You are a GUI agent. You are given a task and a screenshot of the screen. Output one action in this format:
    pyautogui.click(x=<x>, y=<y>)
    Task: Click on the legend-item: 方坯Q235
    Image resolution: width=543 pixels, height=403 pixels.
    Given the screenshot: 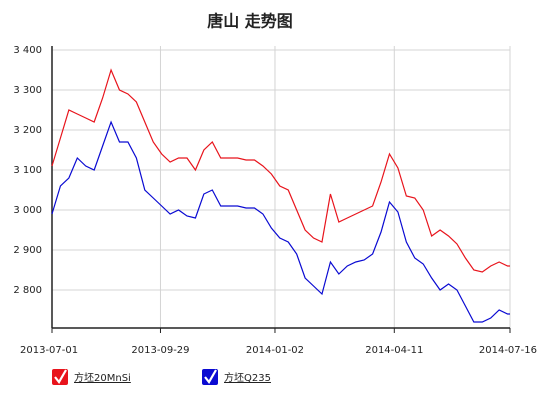 What is the action you would take?
    pyautogui.click(x=236, y=377)
    